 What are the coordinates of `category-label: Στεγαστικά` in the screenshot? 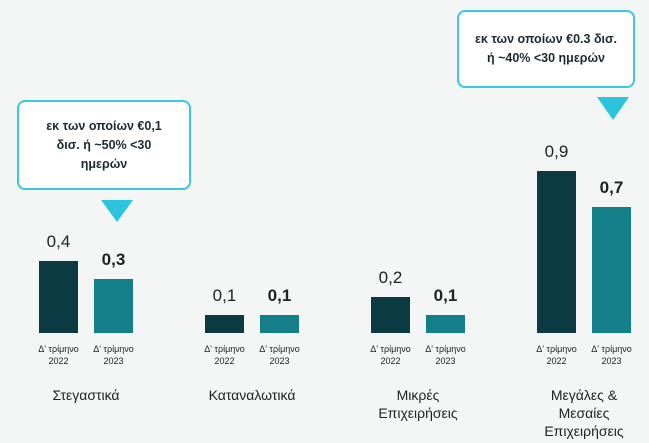 It's located at (86, 395).